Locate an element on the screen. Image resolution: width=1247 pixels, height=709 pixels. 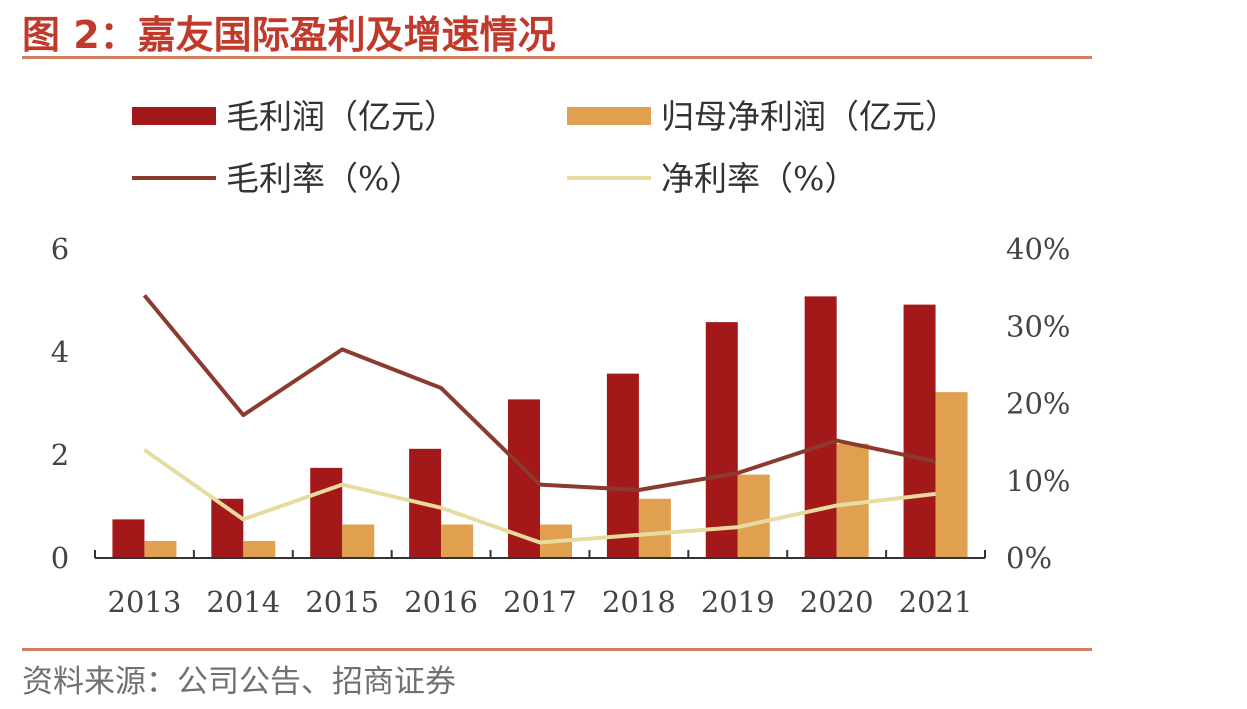
bar-net-profit-2015 is located at coordinates (358, 541).